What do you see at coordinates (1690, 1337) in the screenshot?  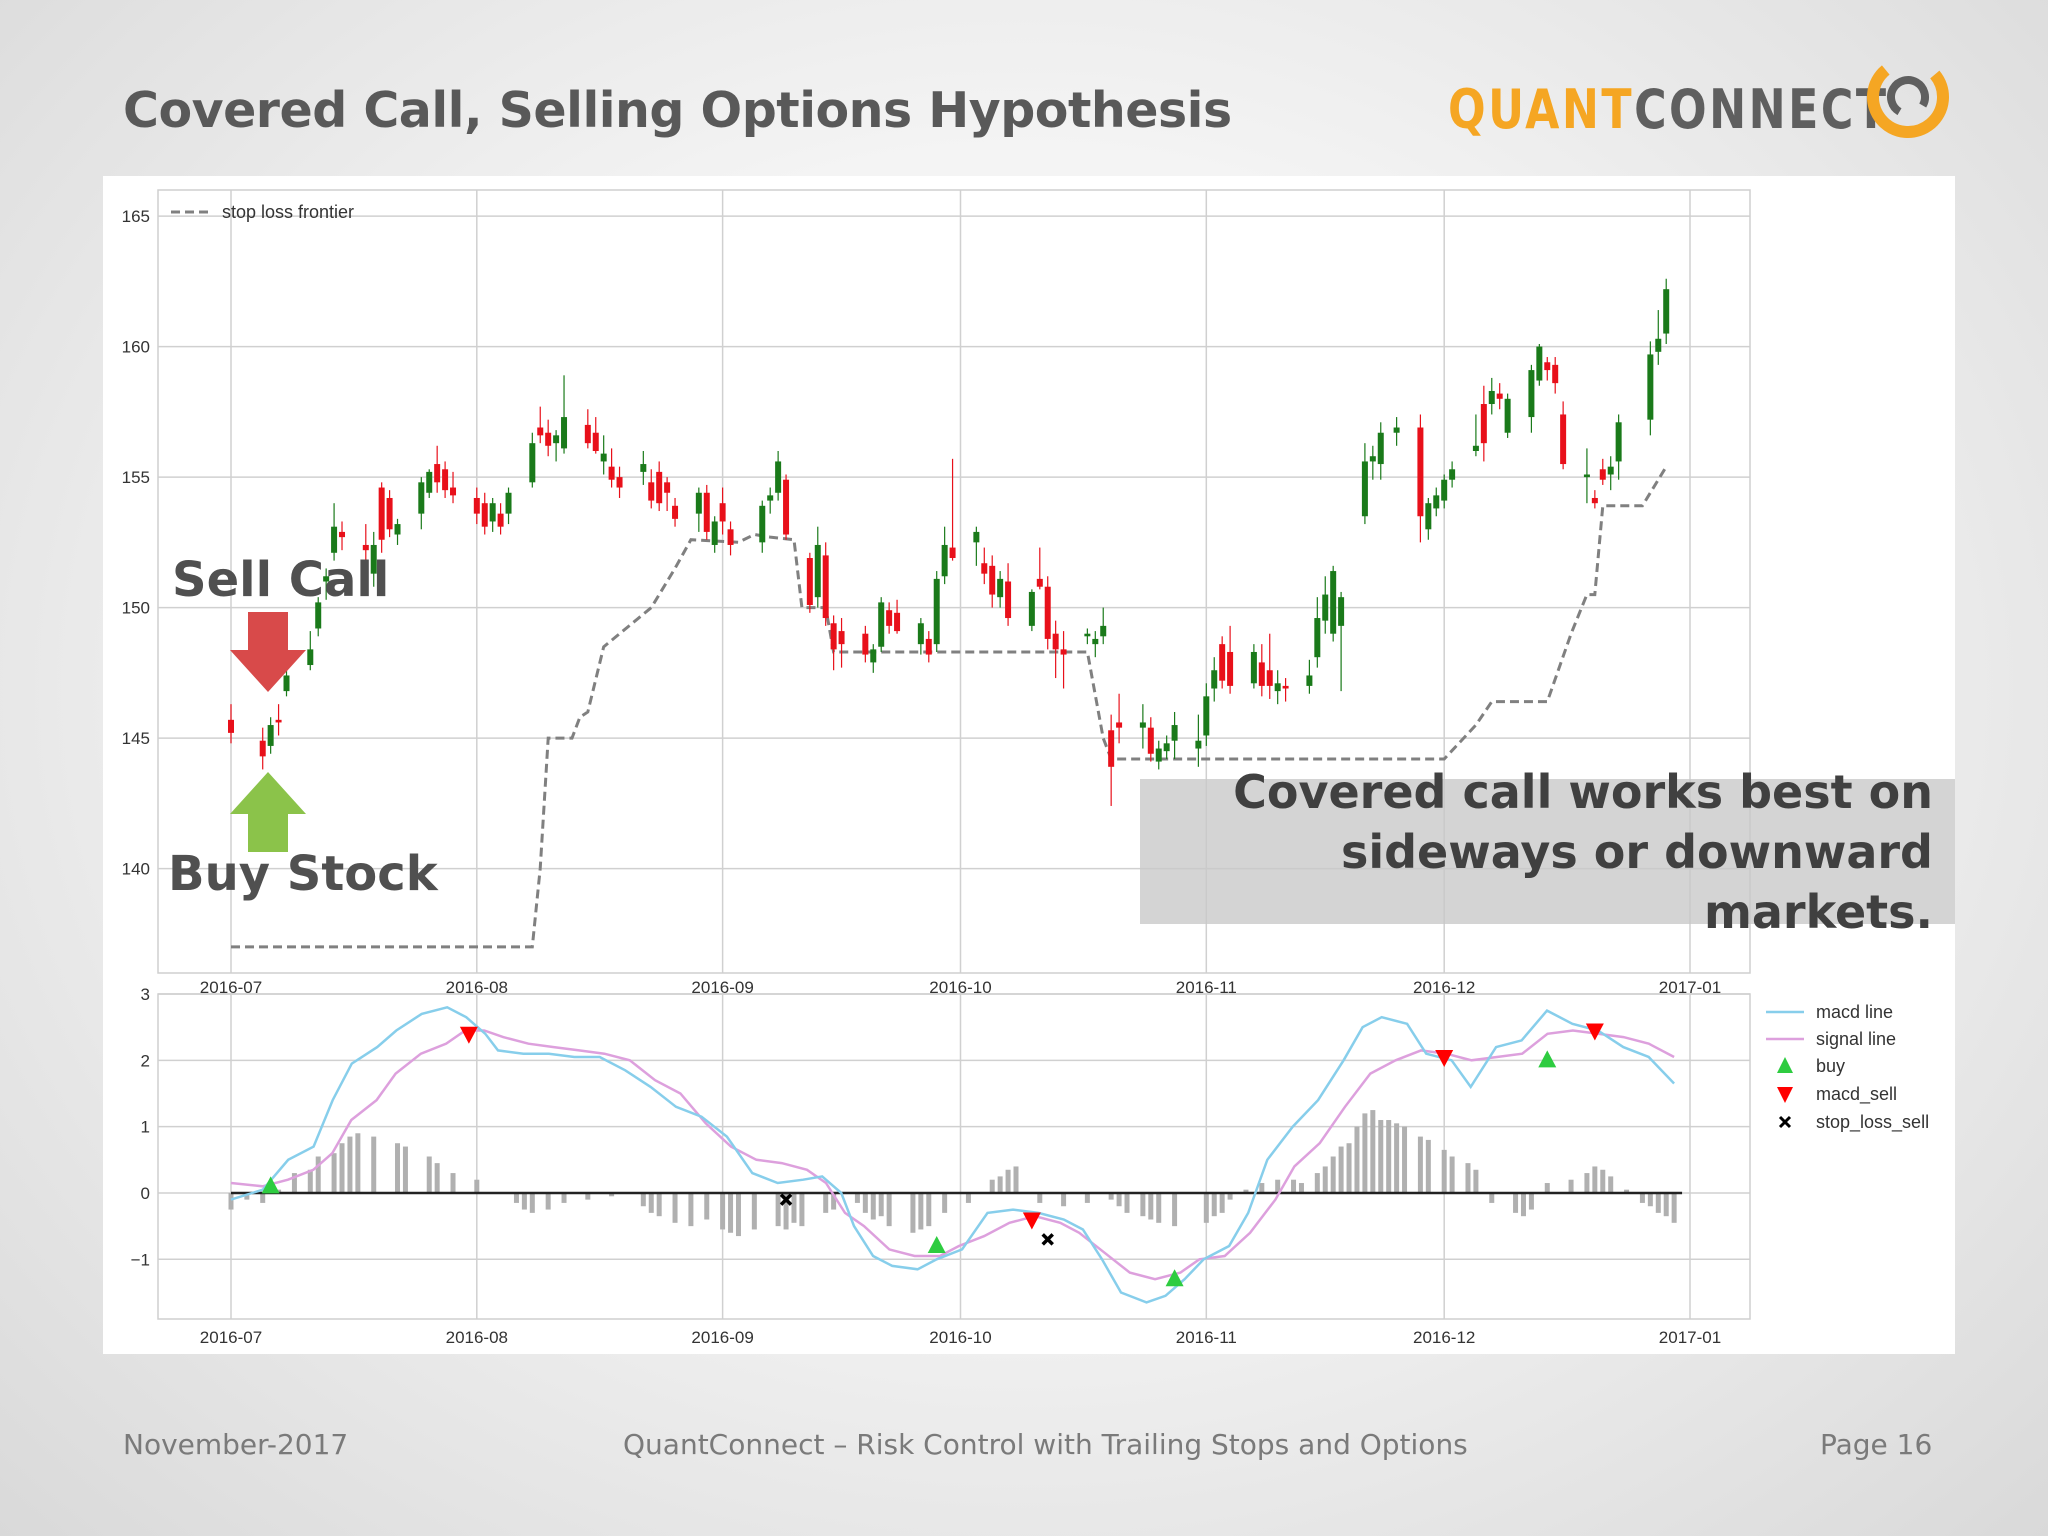 I see `bottom-x-tick-label: 2017-01` at bounding box center [1690, 1337].